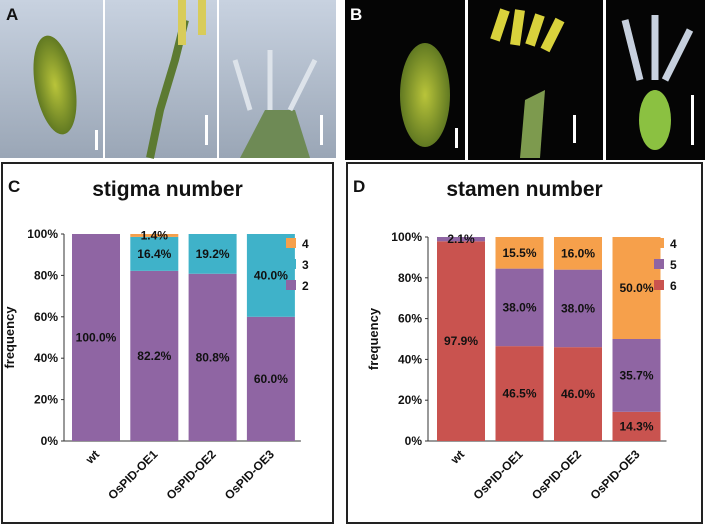  Describe the element at coordinates (524, 189) in the screenshot. I see `chart-title: stamen number` at that location.